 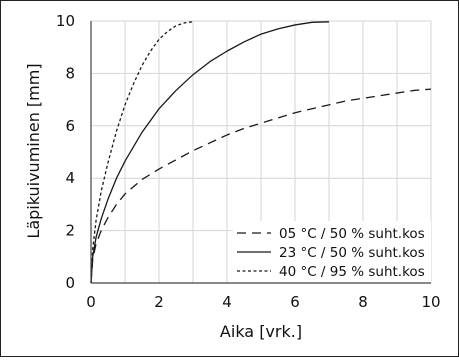 I want to click on x-tick-label: 0, so click(x=91, y=302).